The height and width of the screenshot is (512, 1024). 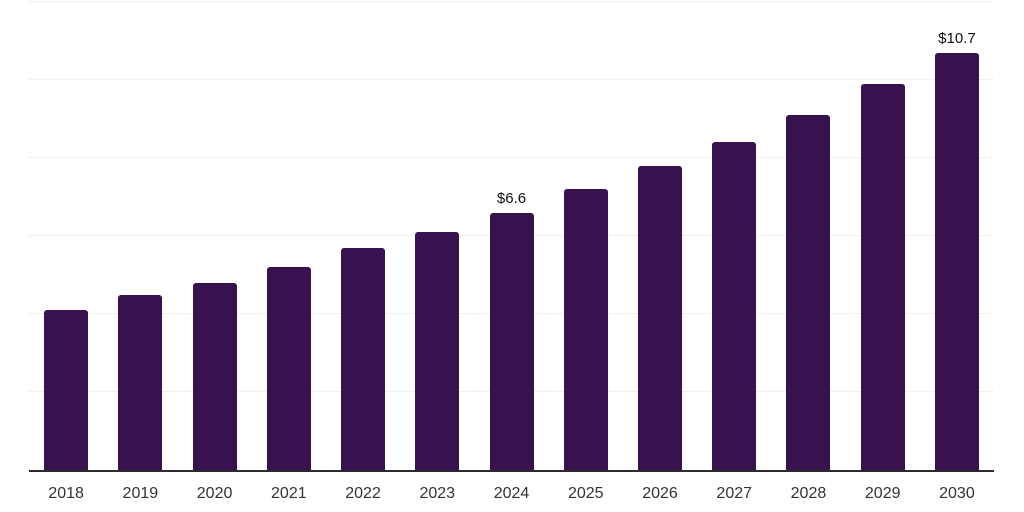 I want to click on x-tick-2025: 2025, so click(x=585, y=493).